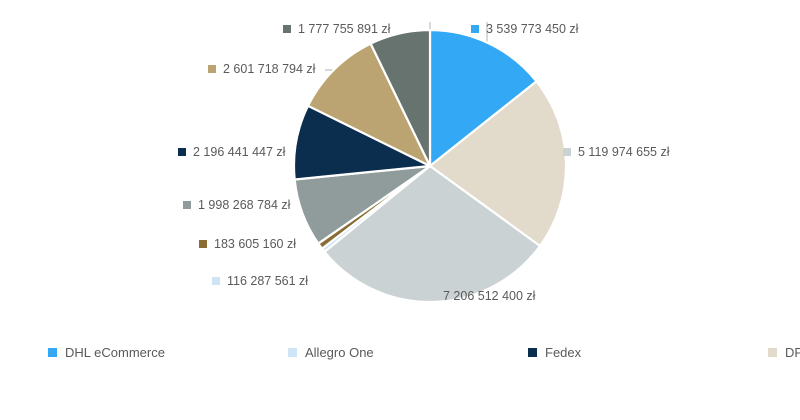  I want to click on pie-data-label: 3 539 773 450 zł, so click(524, 29).